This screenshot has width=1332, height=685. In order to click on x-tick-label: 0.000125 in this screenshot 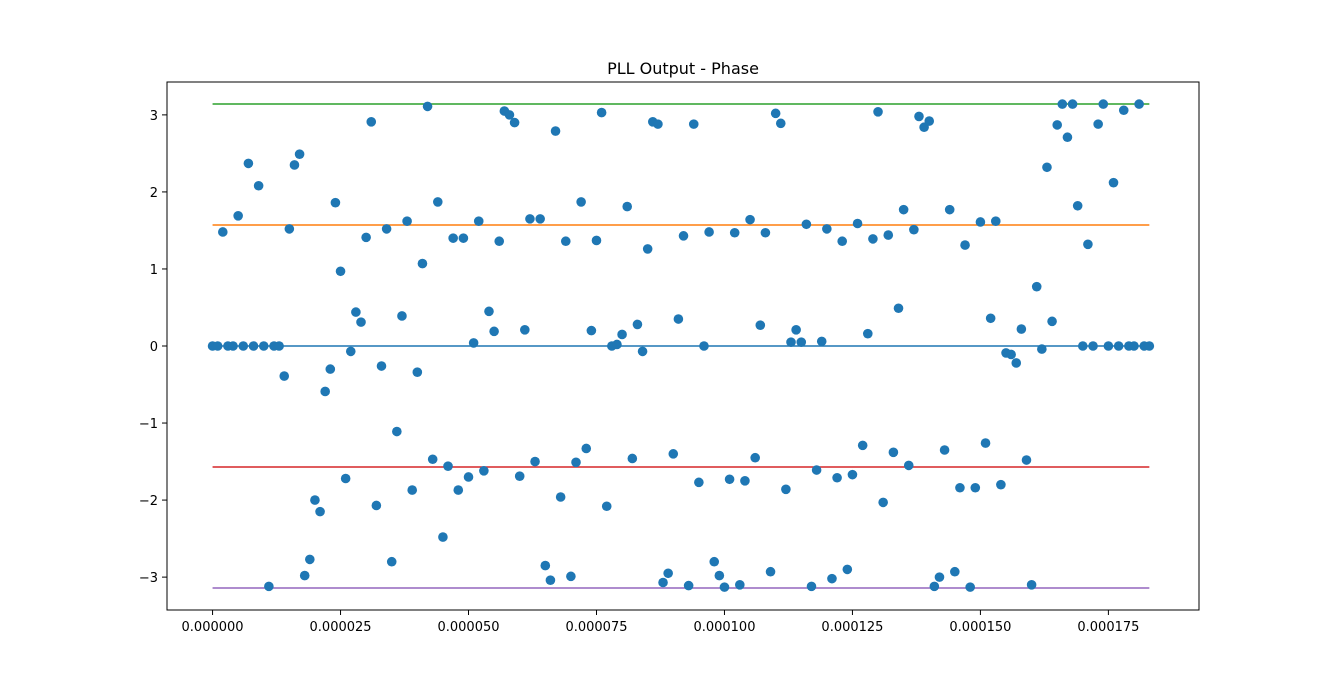, I will do `click(852, 627)`.